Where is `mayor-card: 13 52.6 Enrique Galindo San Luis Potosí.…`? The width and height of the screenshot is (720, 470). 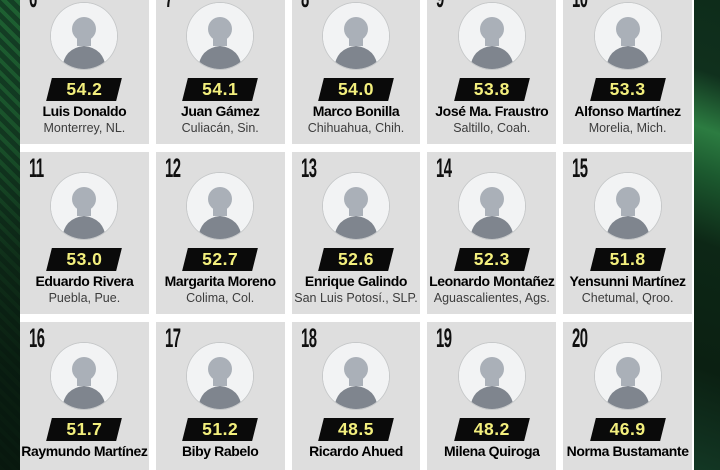 mayor-card: 13 52.6 Enrique Galindo San Luis Potosí.… is located at coordinates (356, 233).